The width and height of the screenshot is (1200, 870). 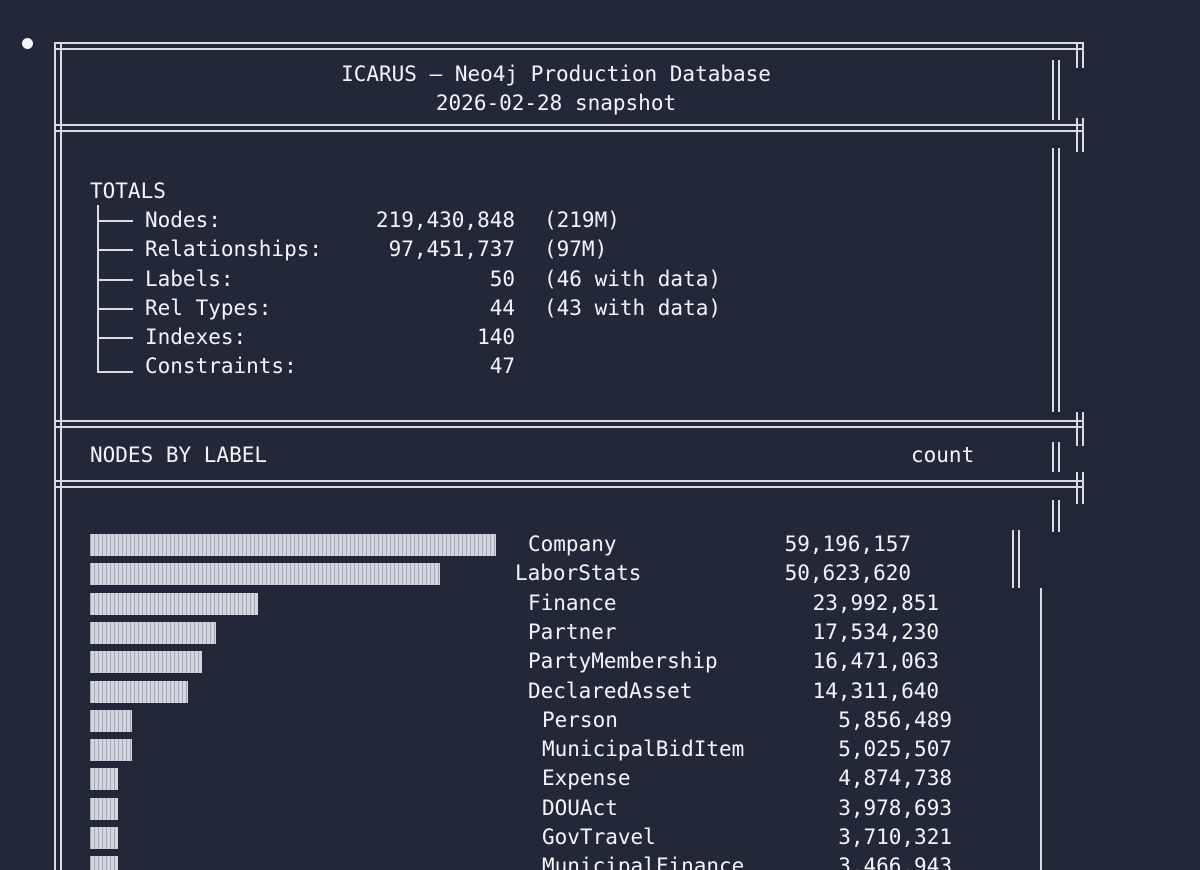 What do you see at coordinates (895, 719) in the screenshot?
I see `bar-count: 5,856,489` at bounding box center [895, 719].